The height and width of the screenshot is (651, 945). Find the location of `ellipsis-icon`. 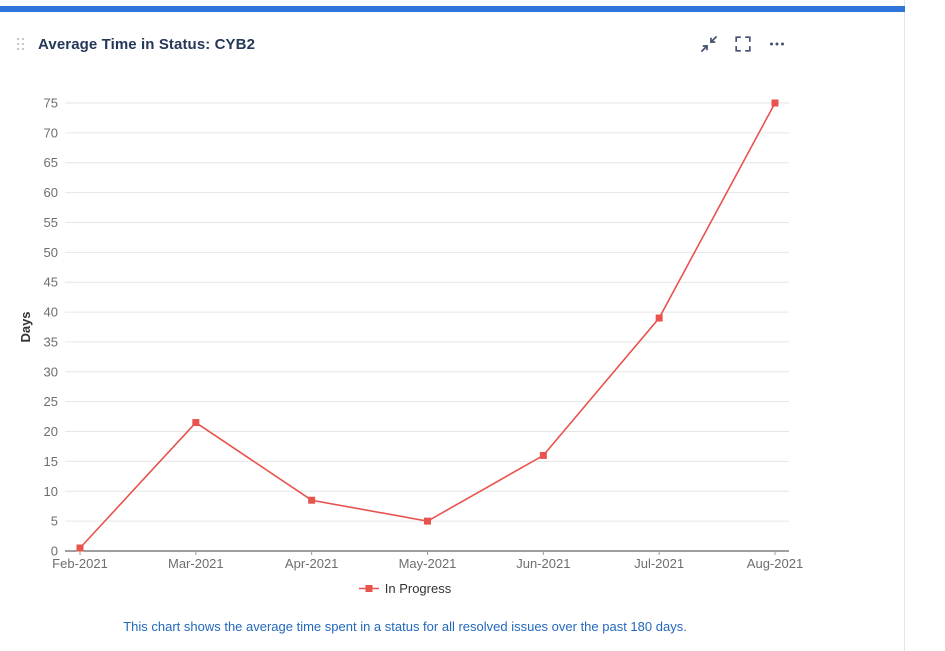

ellipsis-icon is located at coordinates (777, 44).